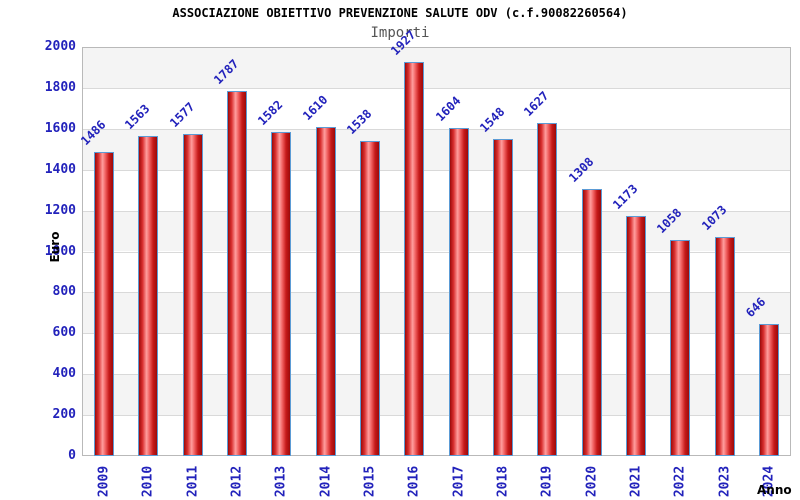 Image resolution: width=800 pixels, height=500 pixels. Describe the element at coordinates (60, 87) in the screenshot. I see `y-tick-label: 1800` at that location.